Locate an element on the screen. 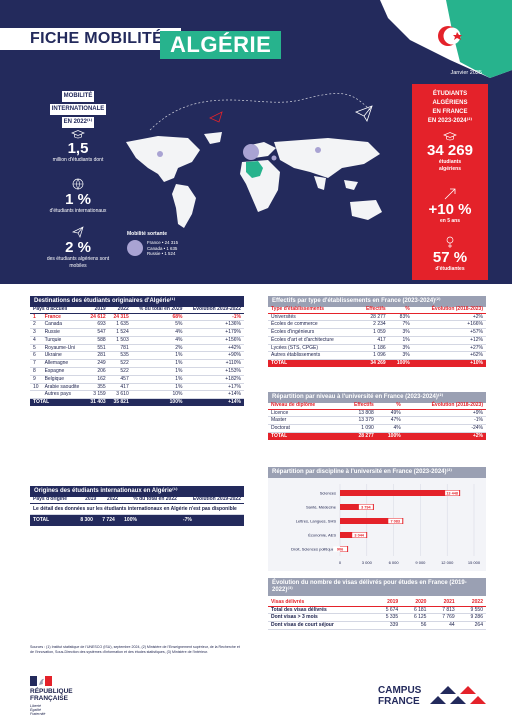 This screenshot has height=724, width=512. table-cell: 1 503 is located at coordinates (120, 340).